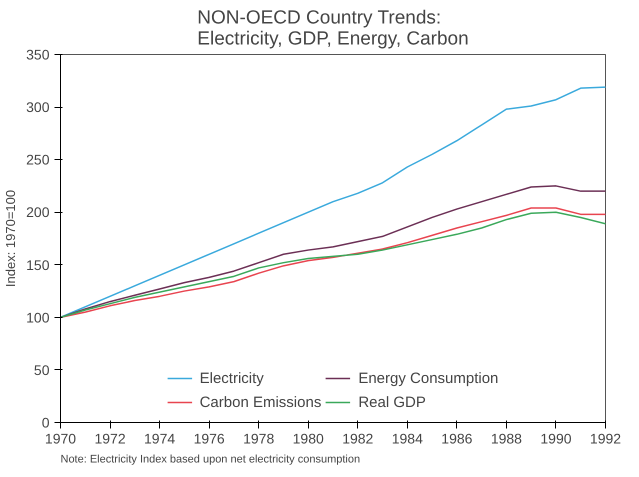 This screenshot has height=477, width=639. I want to click on legend-label: Electricity, so click(232, 378).